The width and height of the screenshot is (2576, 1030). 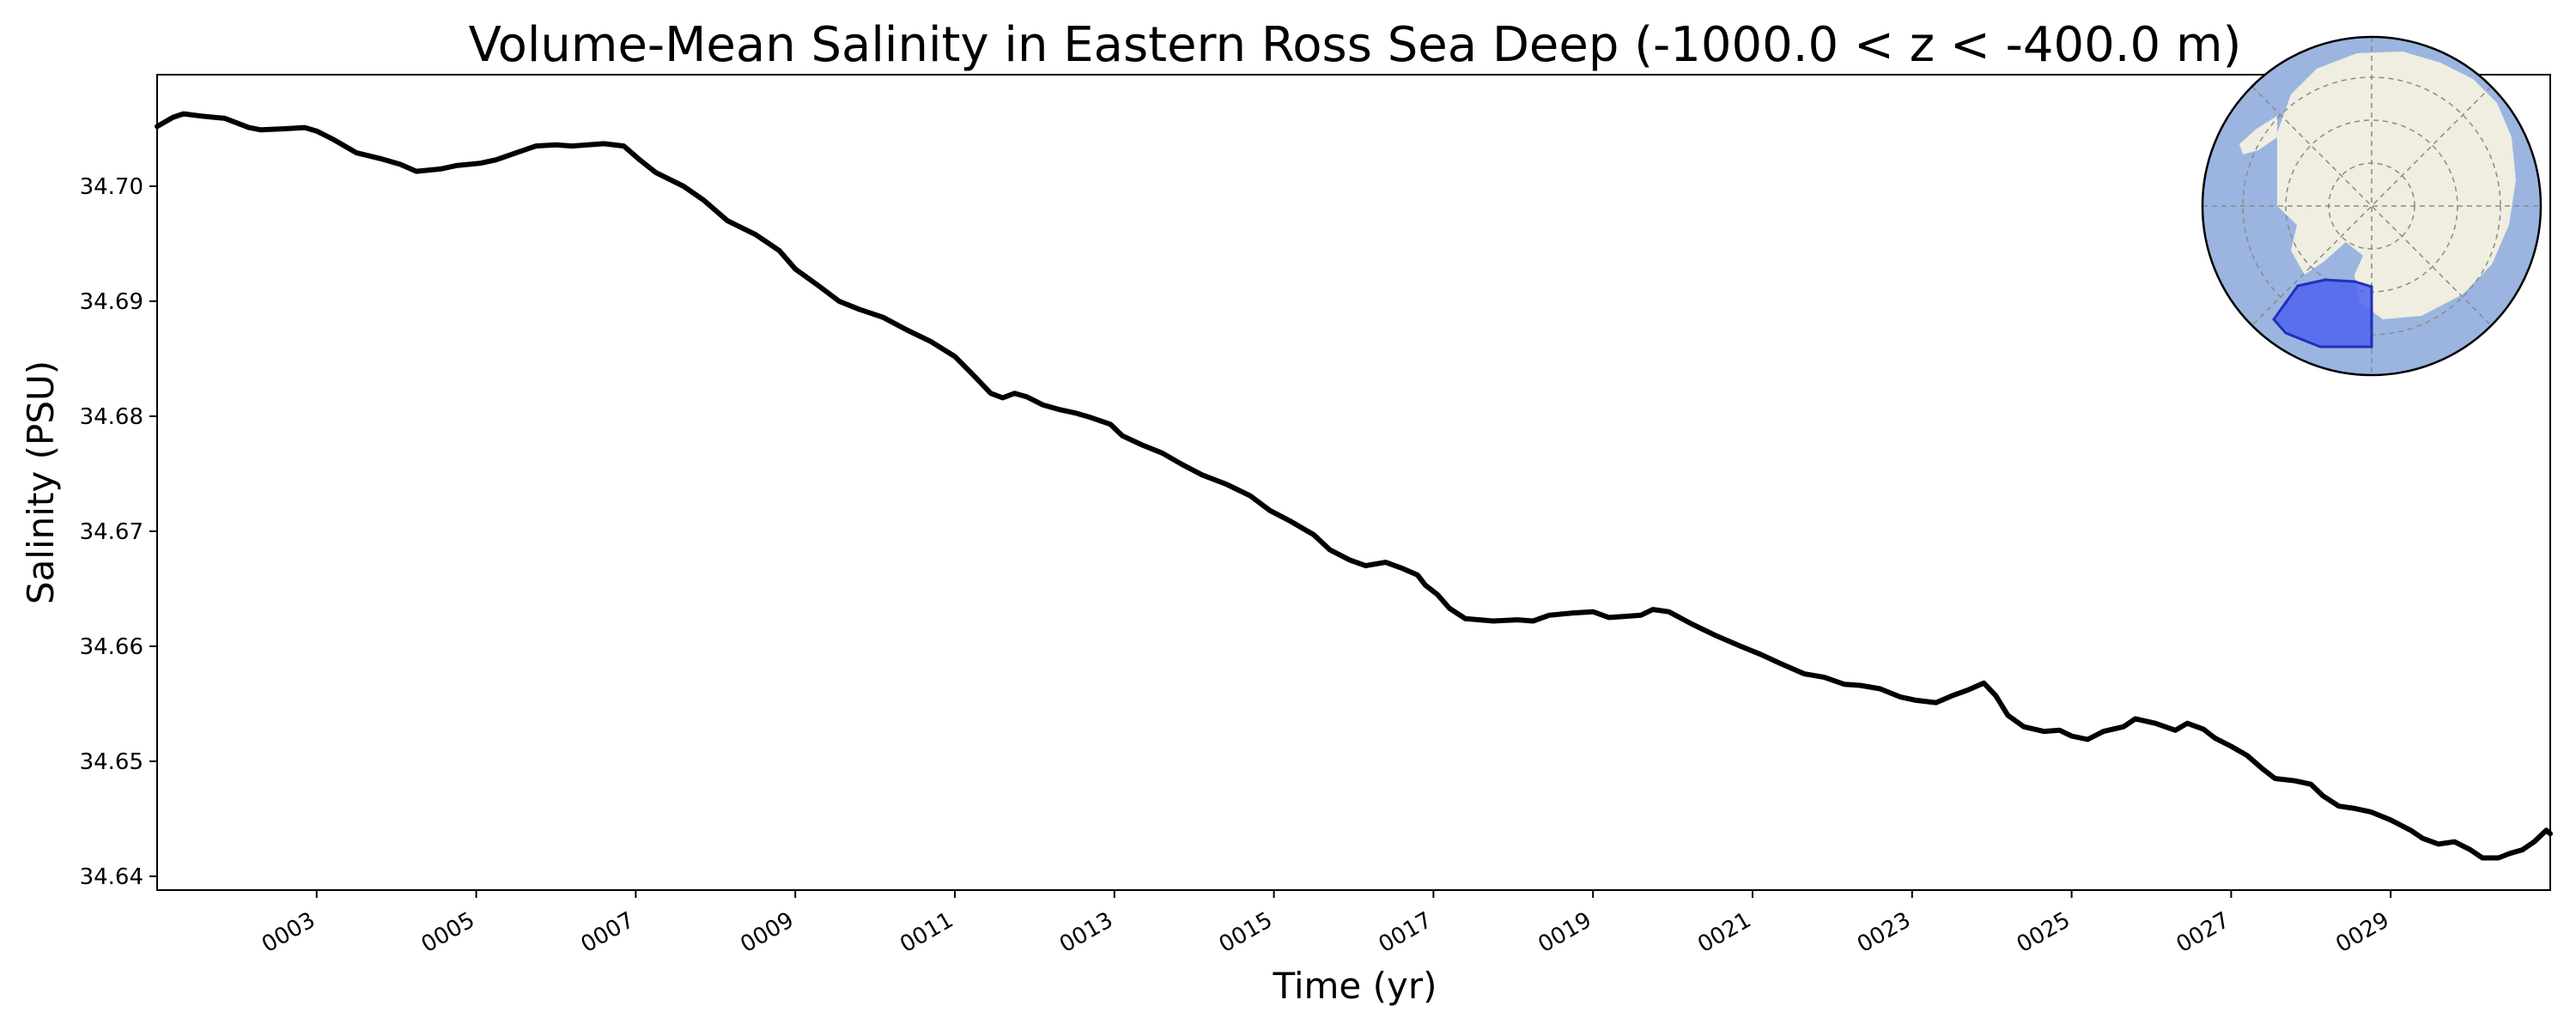 I want to click on x-tick-label: 0025, so click(x=2044, y=932).